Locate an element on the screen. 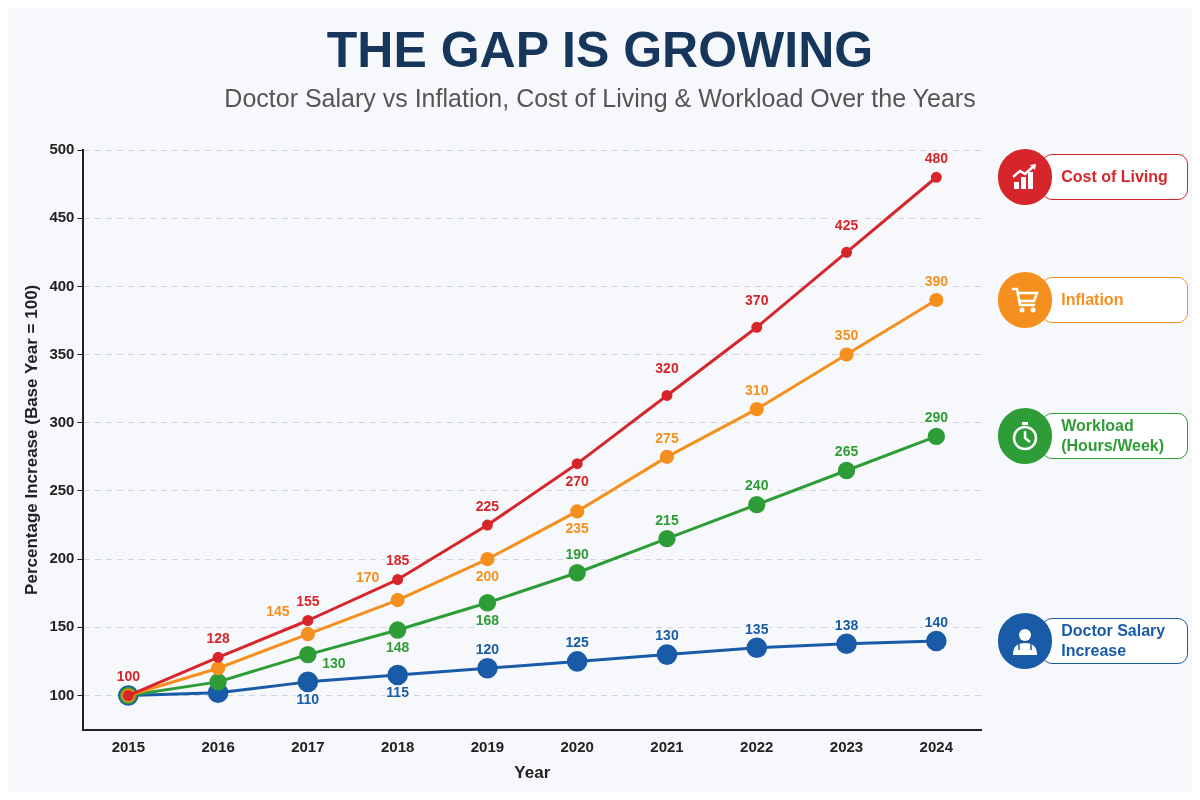  y-tick-label: 500 is located at coordinates (62, 149).